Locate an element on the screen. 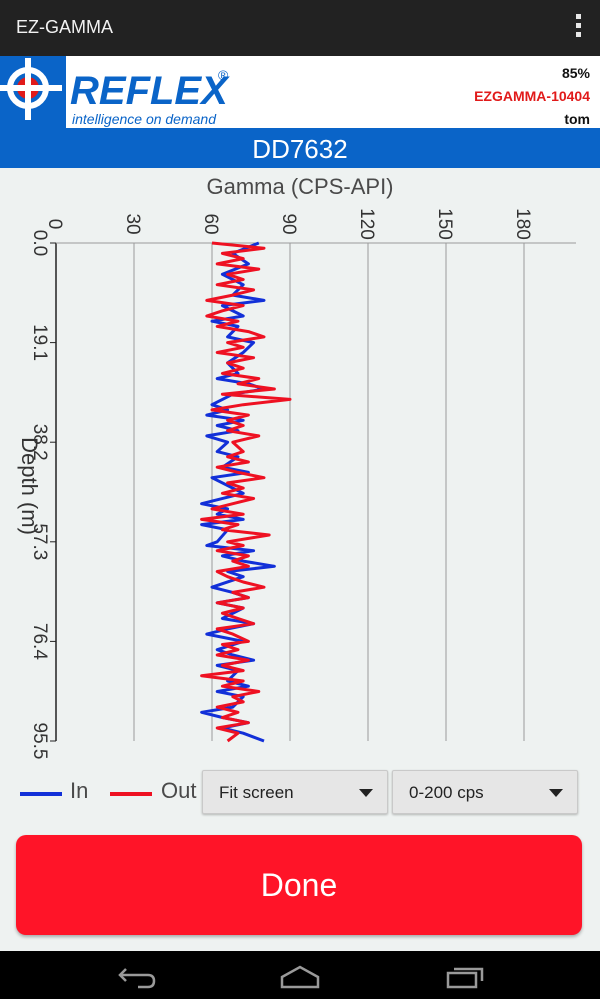 This screenshot has width=600, height=999. navigation-bar is located at coordinates (300, 975).